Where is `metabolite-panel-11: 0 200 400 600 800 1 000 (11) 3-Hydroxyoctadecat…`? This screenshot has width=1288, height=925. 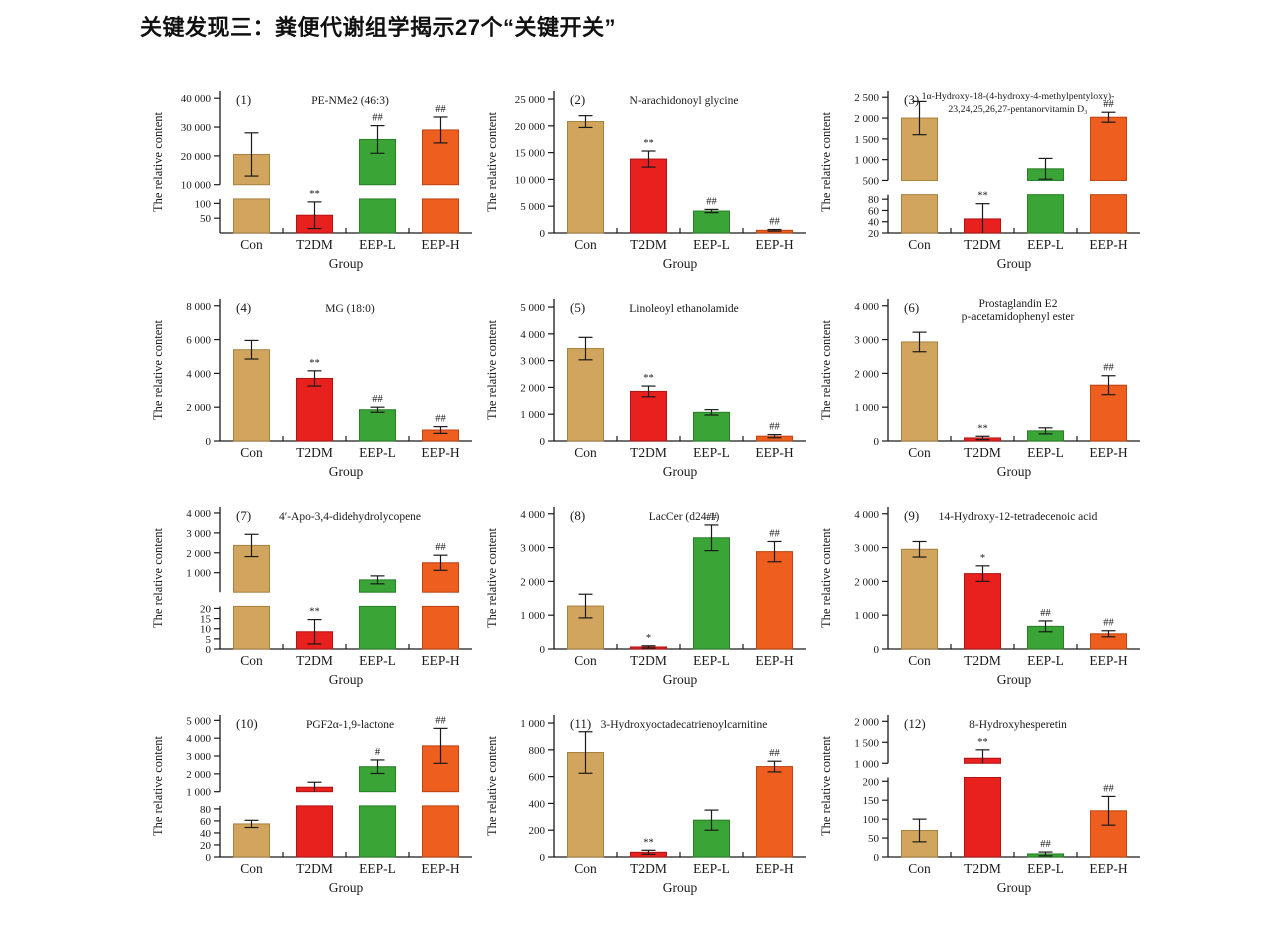
metabolite-panel-11: 0 200 400 600 800 1 000 (11) 3-Hydroxyoctadecat… is located at coordinates (649, 806).